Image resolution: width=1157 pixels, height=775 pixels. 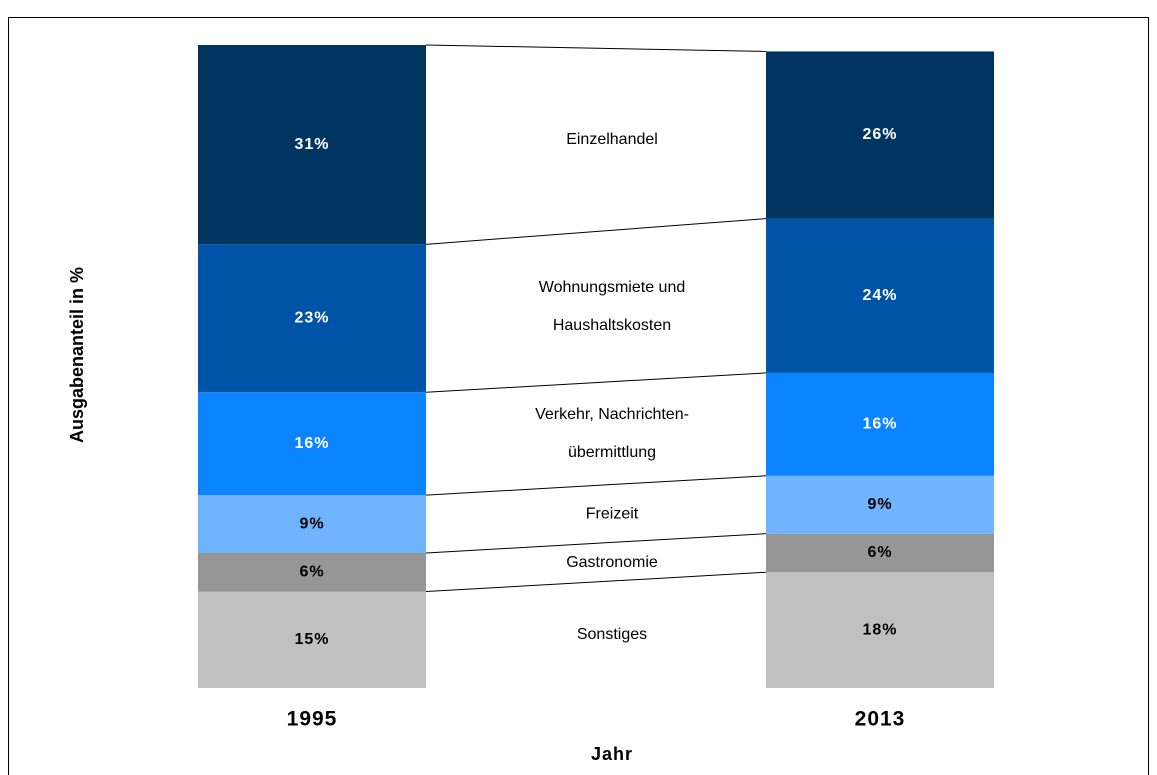 I want to click on x-axis-title: Jahr, so click(x=612, y=754).